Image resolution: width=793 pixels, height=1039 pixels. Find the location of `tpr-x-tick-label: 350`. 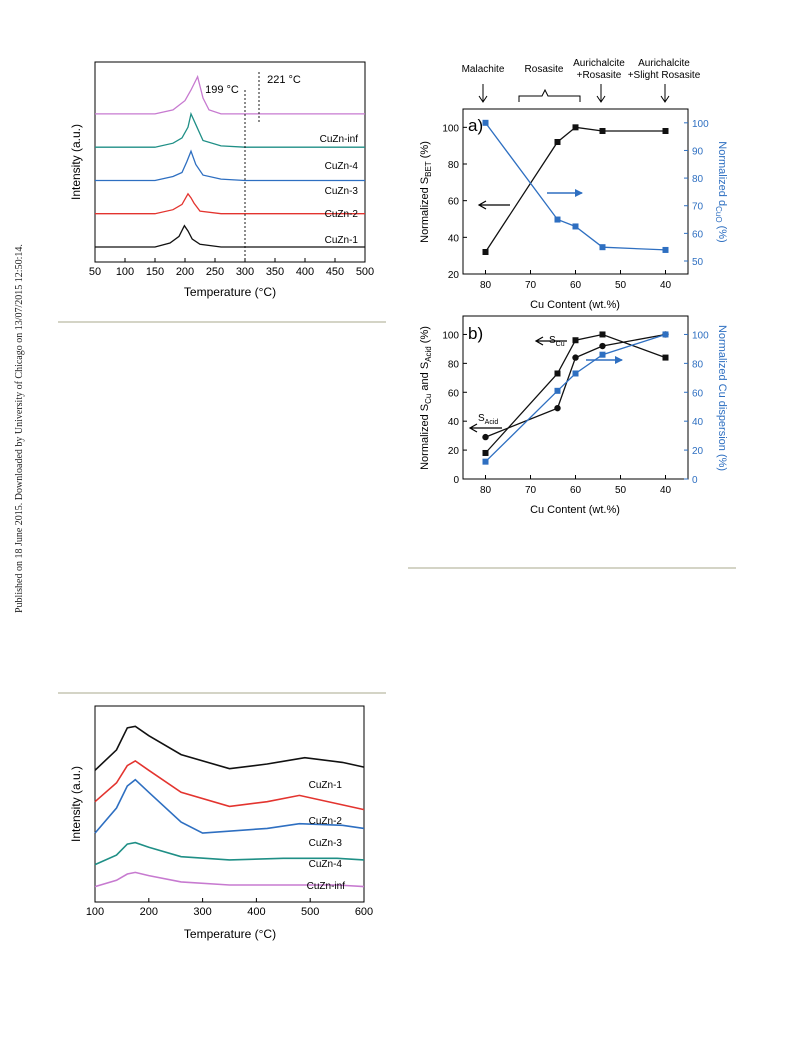

tpr-x-tick-label: 350 is located at coordinates (275, 272).